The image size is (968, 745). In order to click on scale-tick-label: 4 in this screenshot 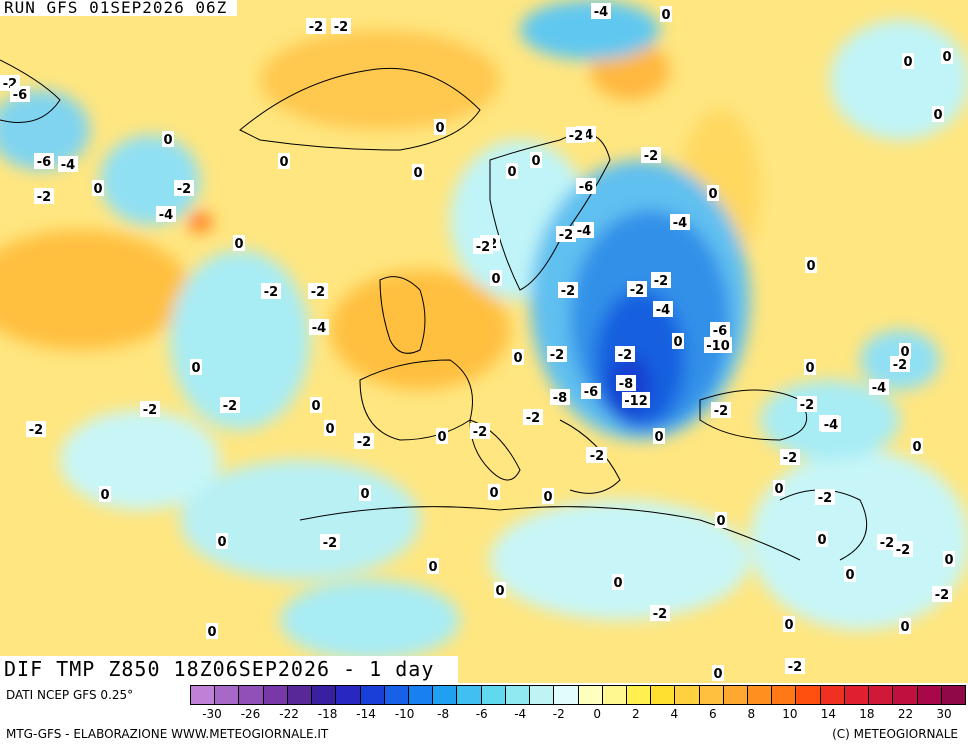, I will do `click(674, 714)`.